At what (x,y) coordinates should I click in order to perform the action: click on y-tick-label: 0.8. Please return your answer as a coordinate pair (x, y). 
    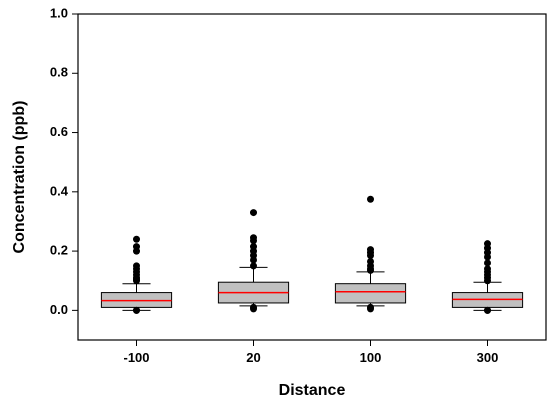
    Looking at the image, I should click on (59, 72).